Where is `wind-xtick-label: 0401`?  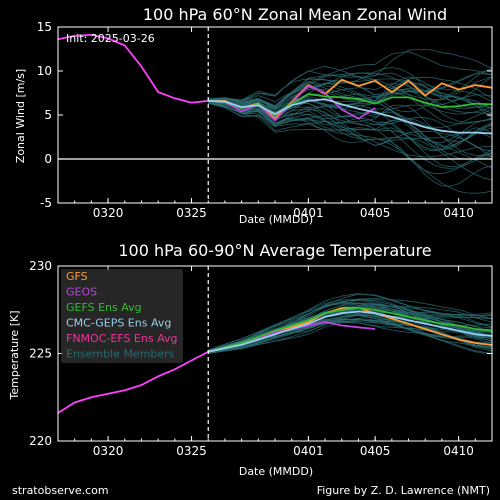 wind-xtick-label: 0401 is located at coordinates (308, 213).